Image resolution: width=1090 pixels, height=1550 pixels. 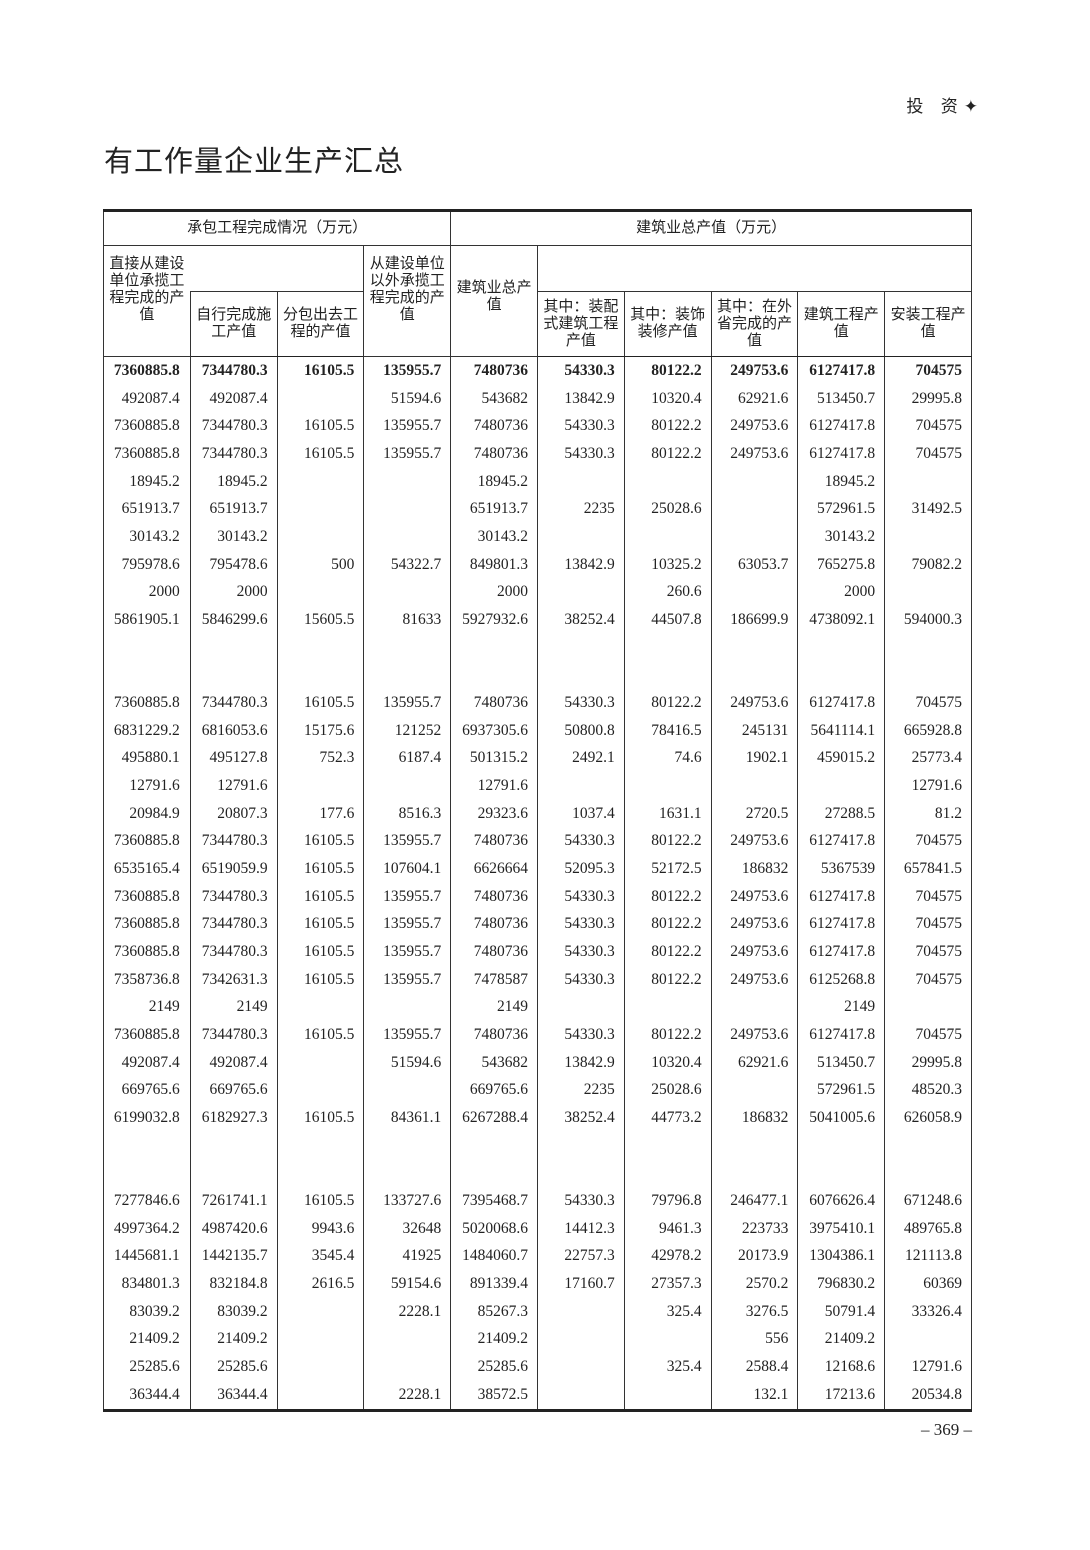 What do you see at coordinates (233, 454) in the screenshot?
I see `table-cell: 7344780.3` at bounding box center [233, 454].